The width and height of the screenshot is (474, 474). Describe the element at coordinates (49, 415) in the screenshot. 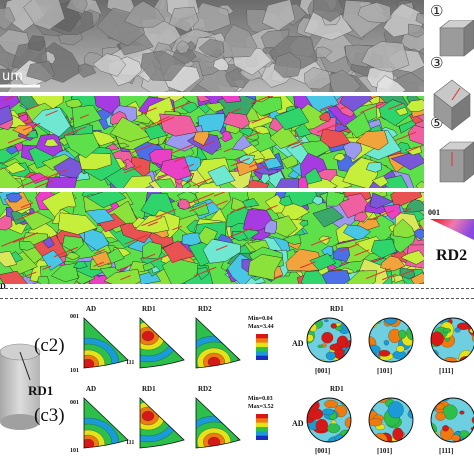

I see `row-label: (c3)` at that location.